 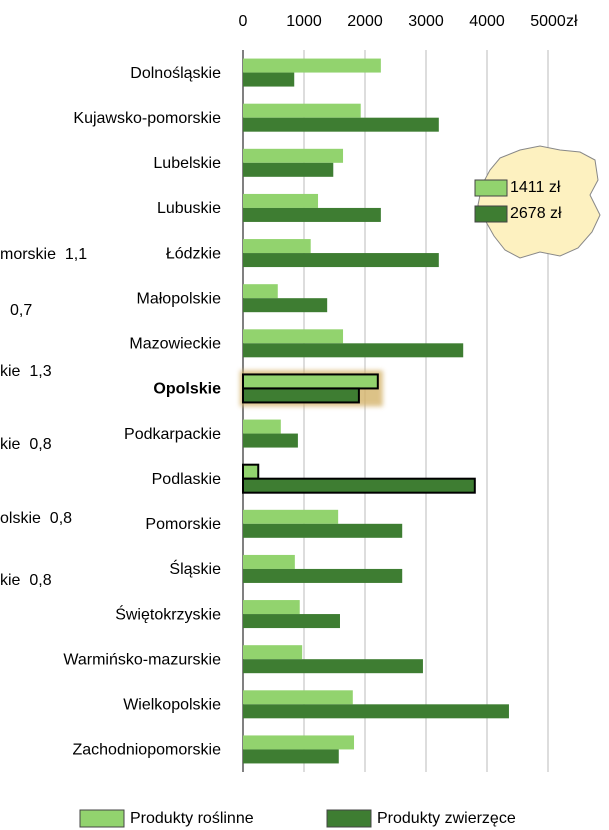 What do you see at coordinates (187, 163) in the screenshot?
I see `y-tick-label: Lubelskie` at bounding box center [187, 163].